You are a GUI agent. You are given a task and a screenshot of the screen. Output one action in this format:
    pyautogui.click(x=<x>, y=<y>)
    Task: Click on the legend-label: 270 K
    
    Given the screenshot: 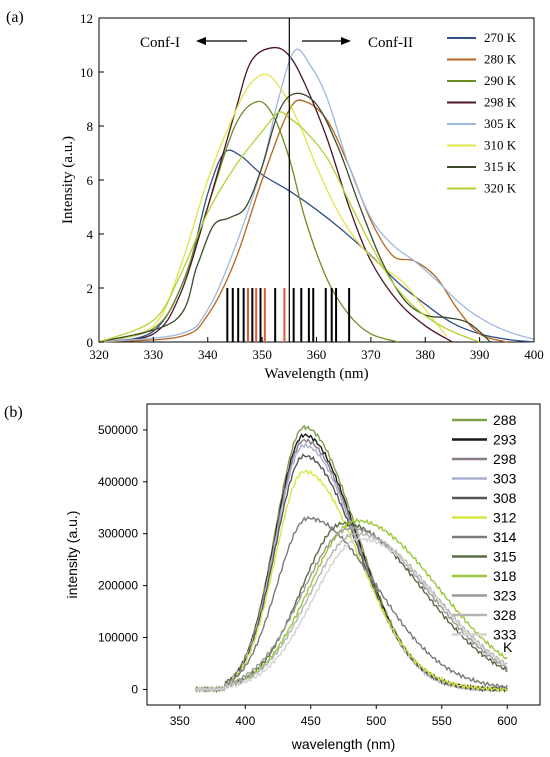 What is the action you would take?
    pyautogui.click(x=500, y=37)
    